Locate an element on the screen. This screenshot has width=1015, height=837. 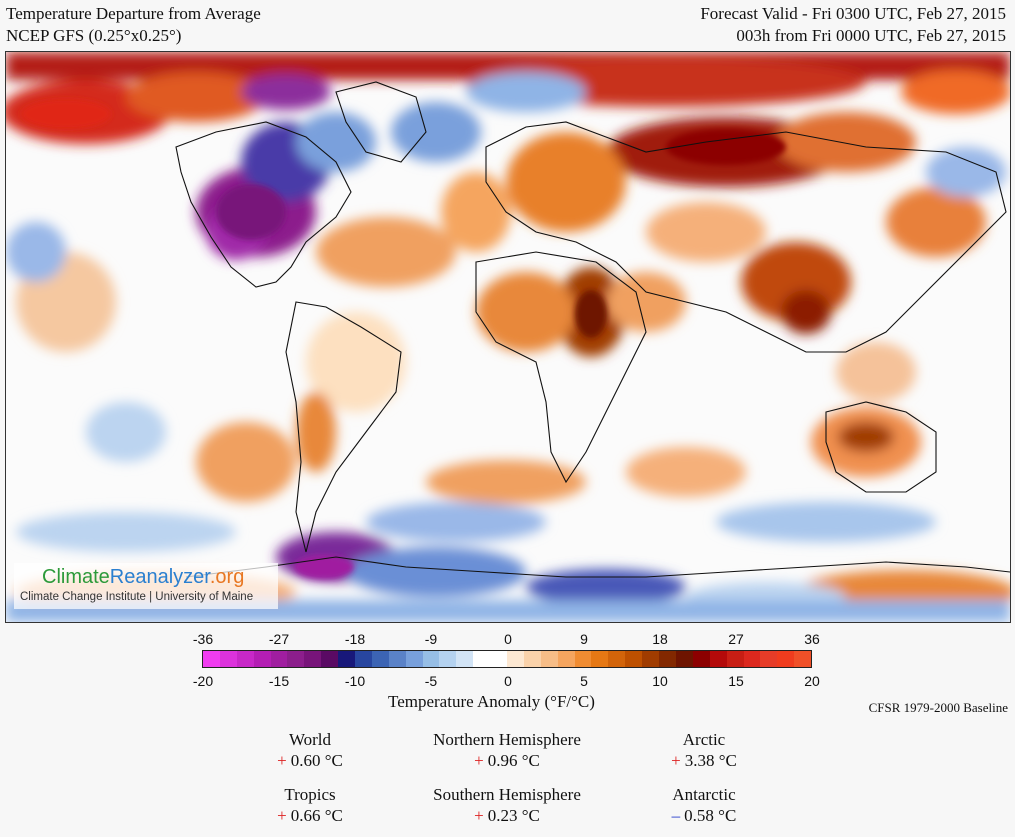
stat-name: Arctic is located at coordinates (704, 739).